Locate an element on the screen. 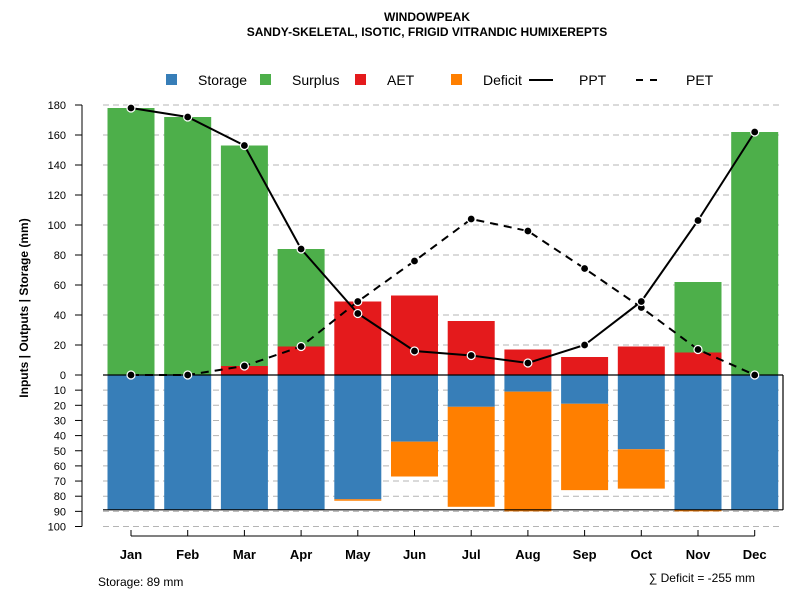  pet-legend-label: PET is located at coordinates (700, 80).